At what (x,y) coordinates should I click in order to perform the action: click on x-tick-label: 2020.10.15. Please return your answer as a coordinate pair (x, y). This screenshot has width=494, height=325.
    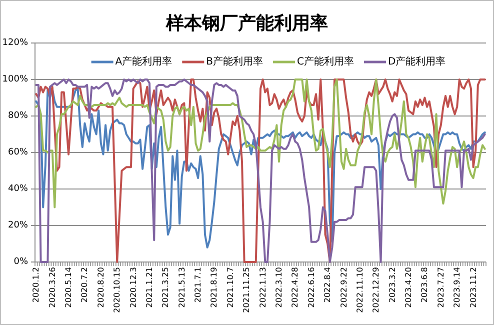
    Looking at the image, I should click on (117, 290).